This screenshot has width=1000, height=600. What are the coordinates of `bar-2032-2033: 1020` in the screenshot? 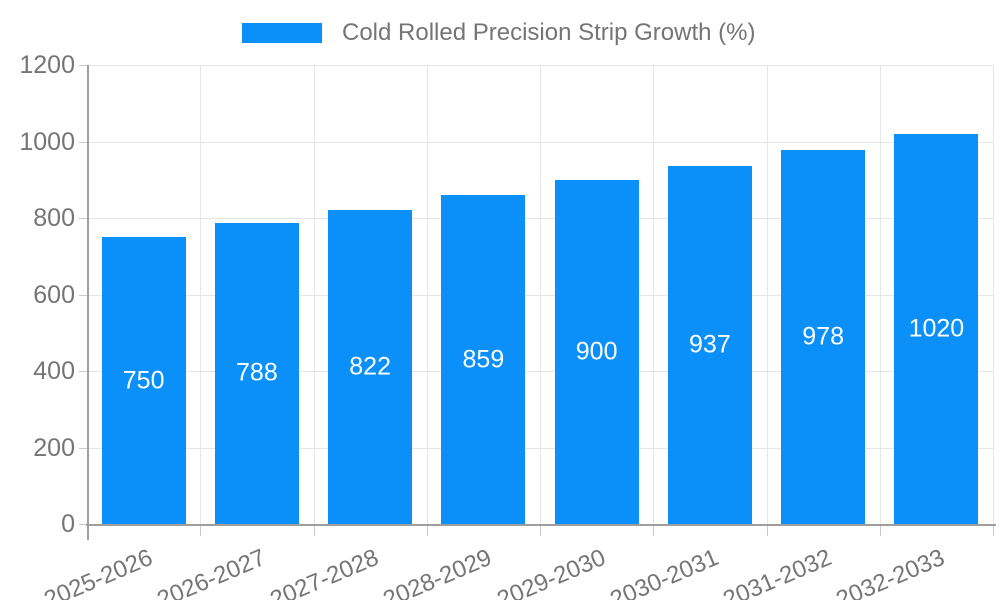 It's located at (936, 328).